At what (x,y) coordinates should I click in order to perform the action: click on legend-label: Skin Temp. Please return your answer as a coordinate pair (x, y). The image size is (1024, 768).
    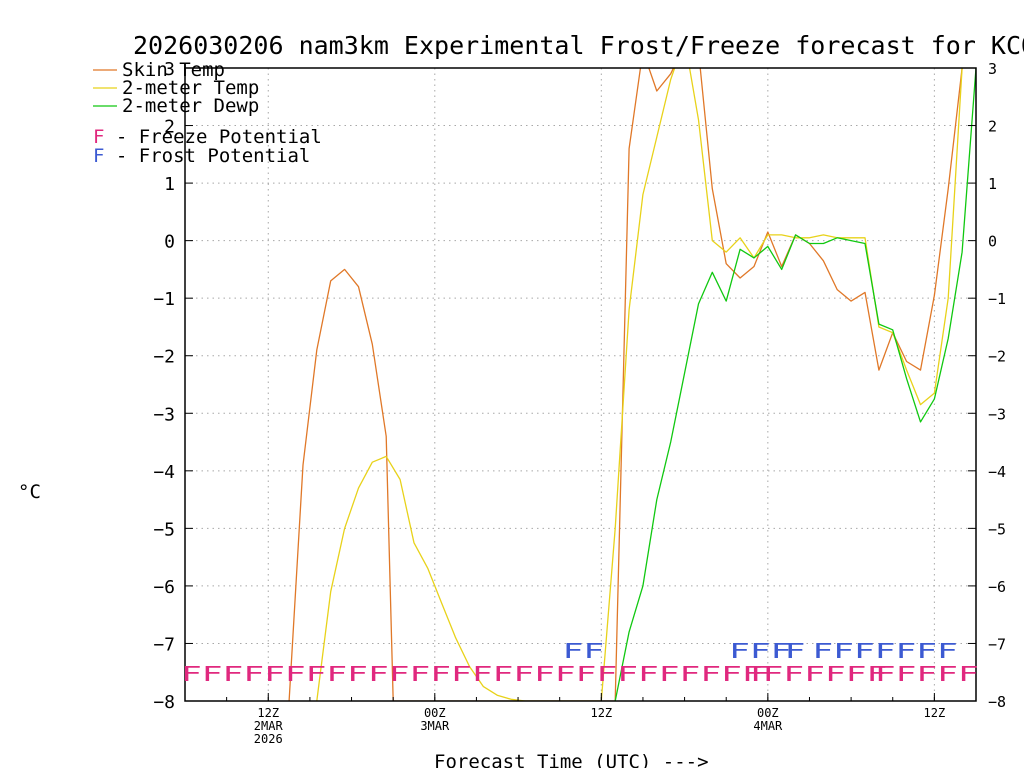
    Looking at the image, I should click on (173, 70).